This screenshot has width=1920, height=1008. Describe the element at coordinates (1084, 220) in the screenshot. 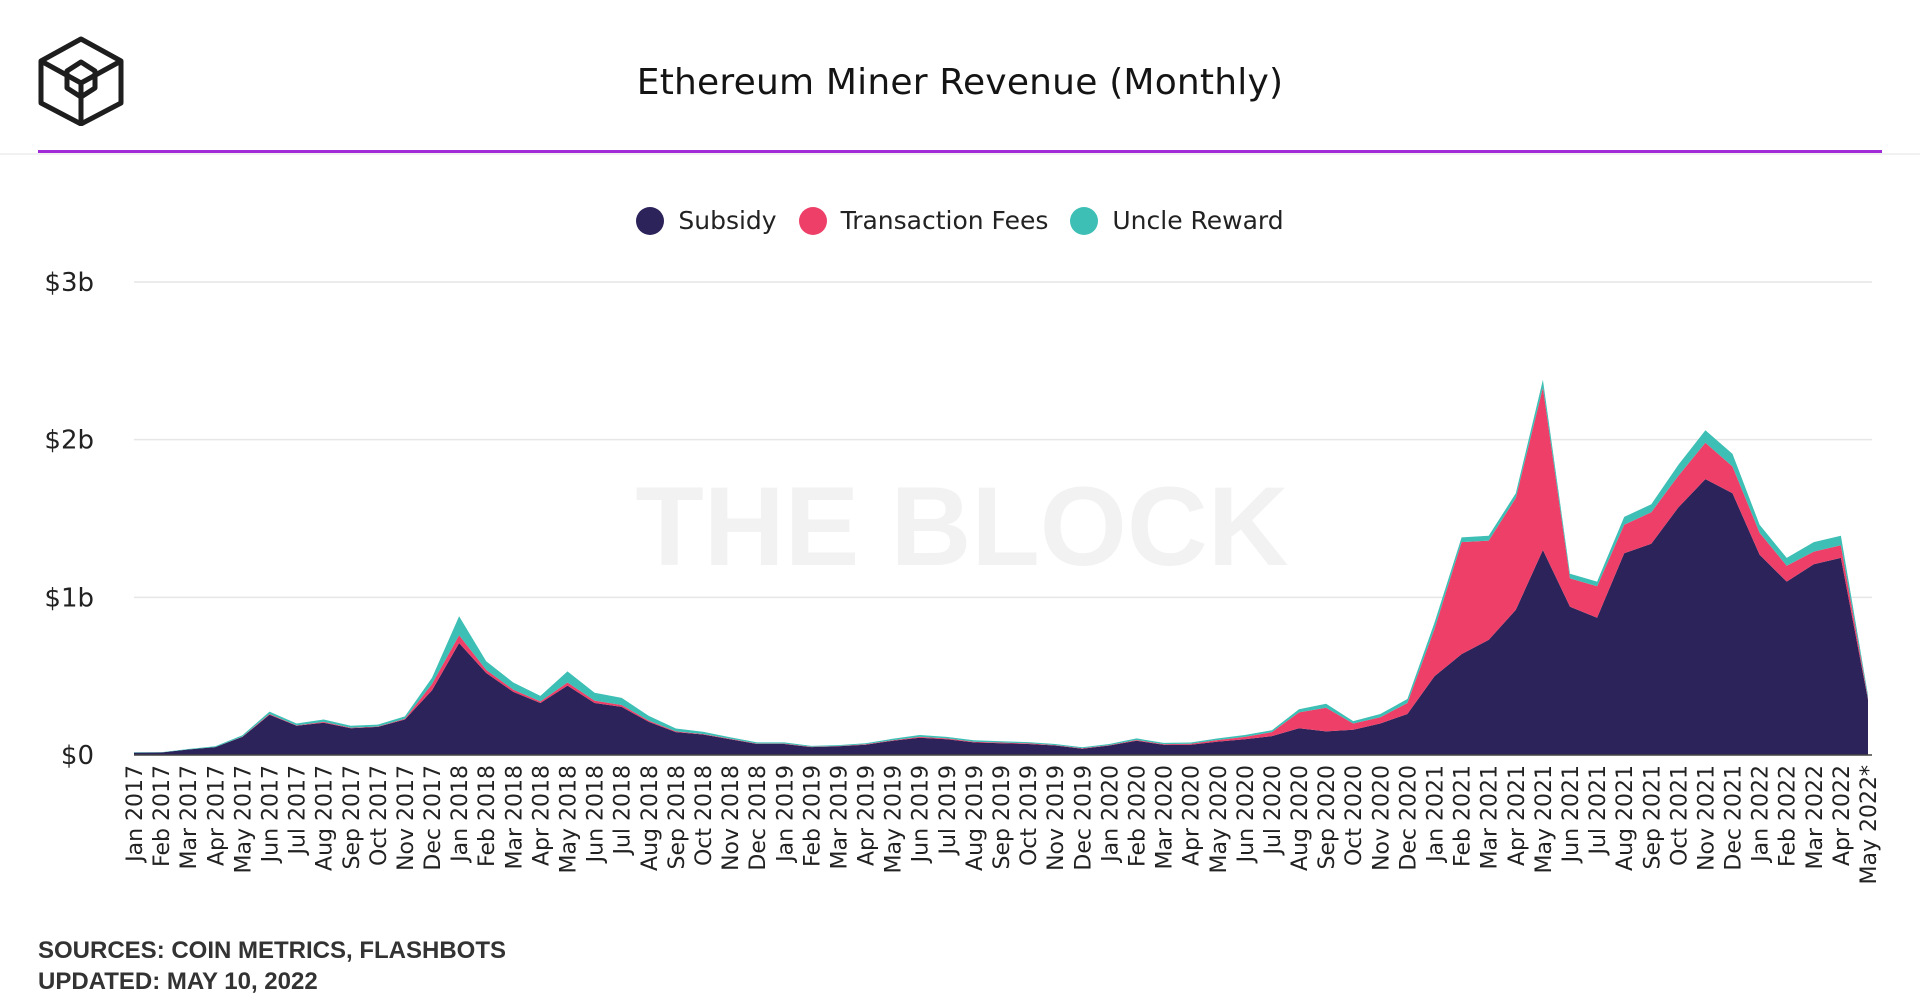

I see `legend-swatch-uncle-reward` at that location.